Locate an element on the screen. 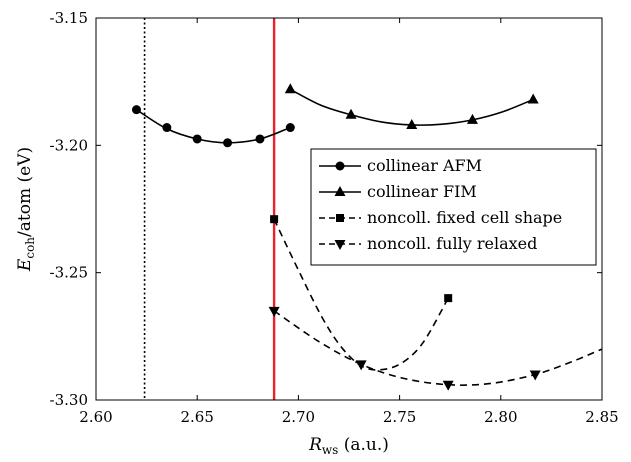  y-tick-label: -3.30 is located at coordinates (69, 400).